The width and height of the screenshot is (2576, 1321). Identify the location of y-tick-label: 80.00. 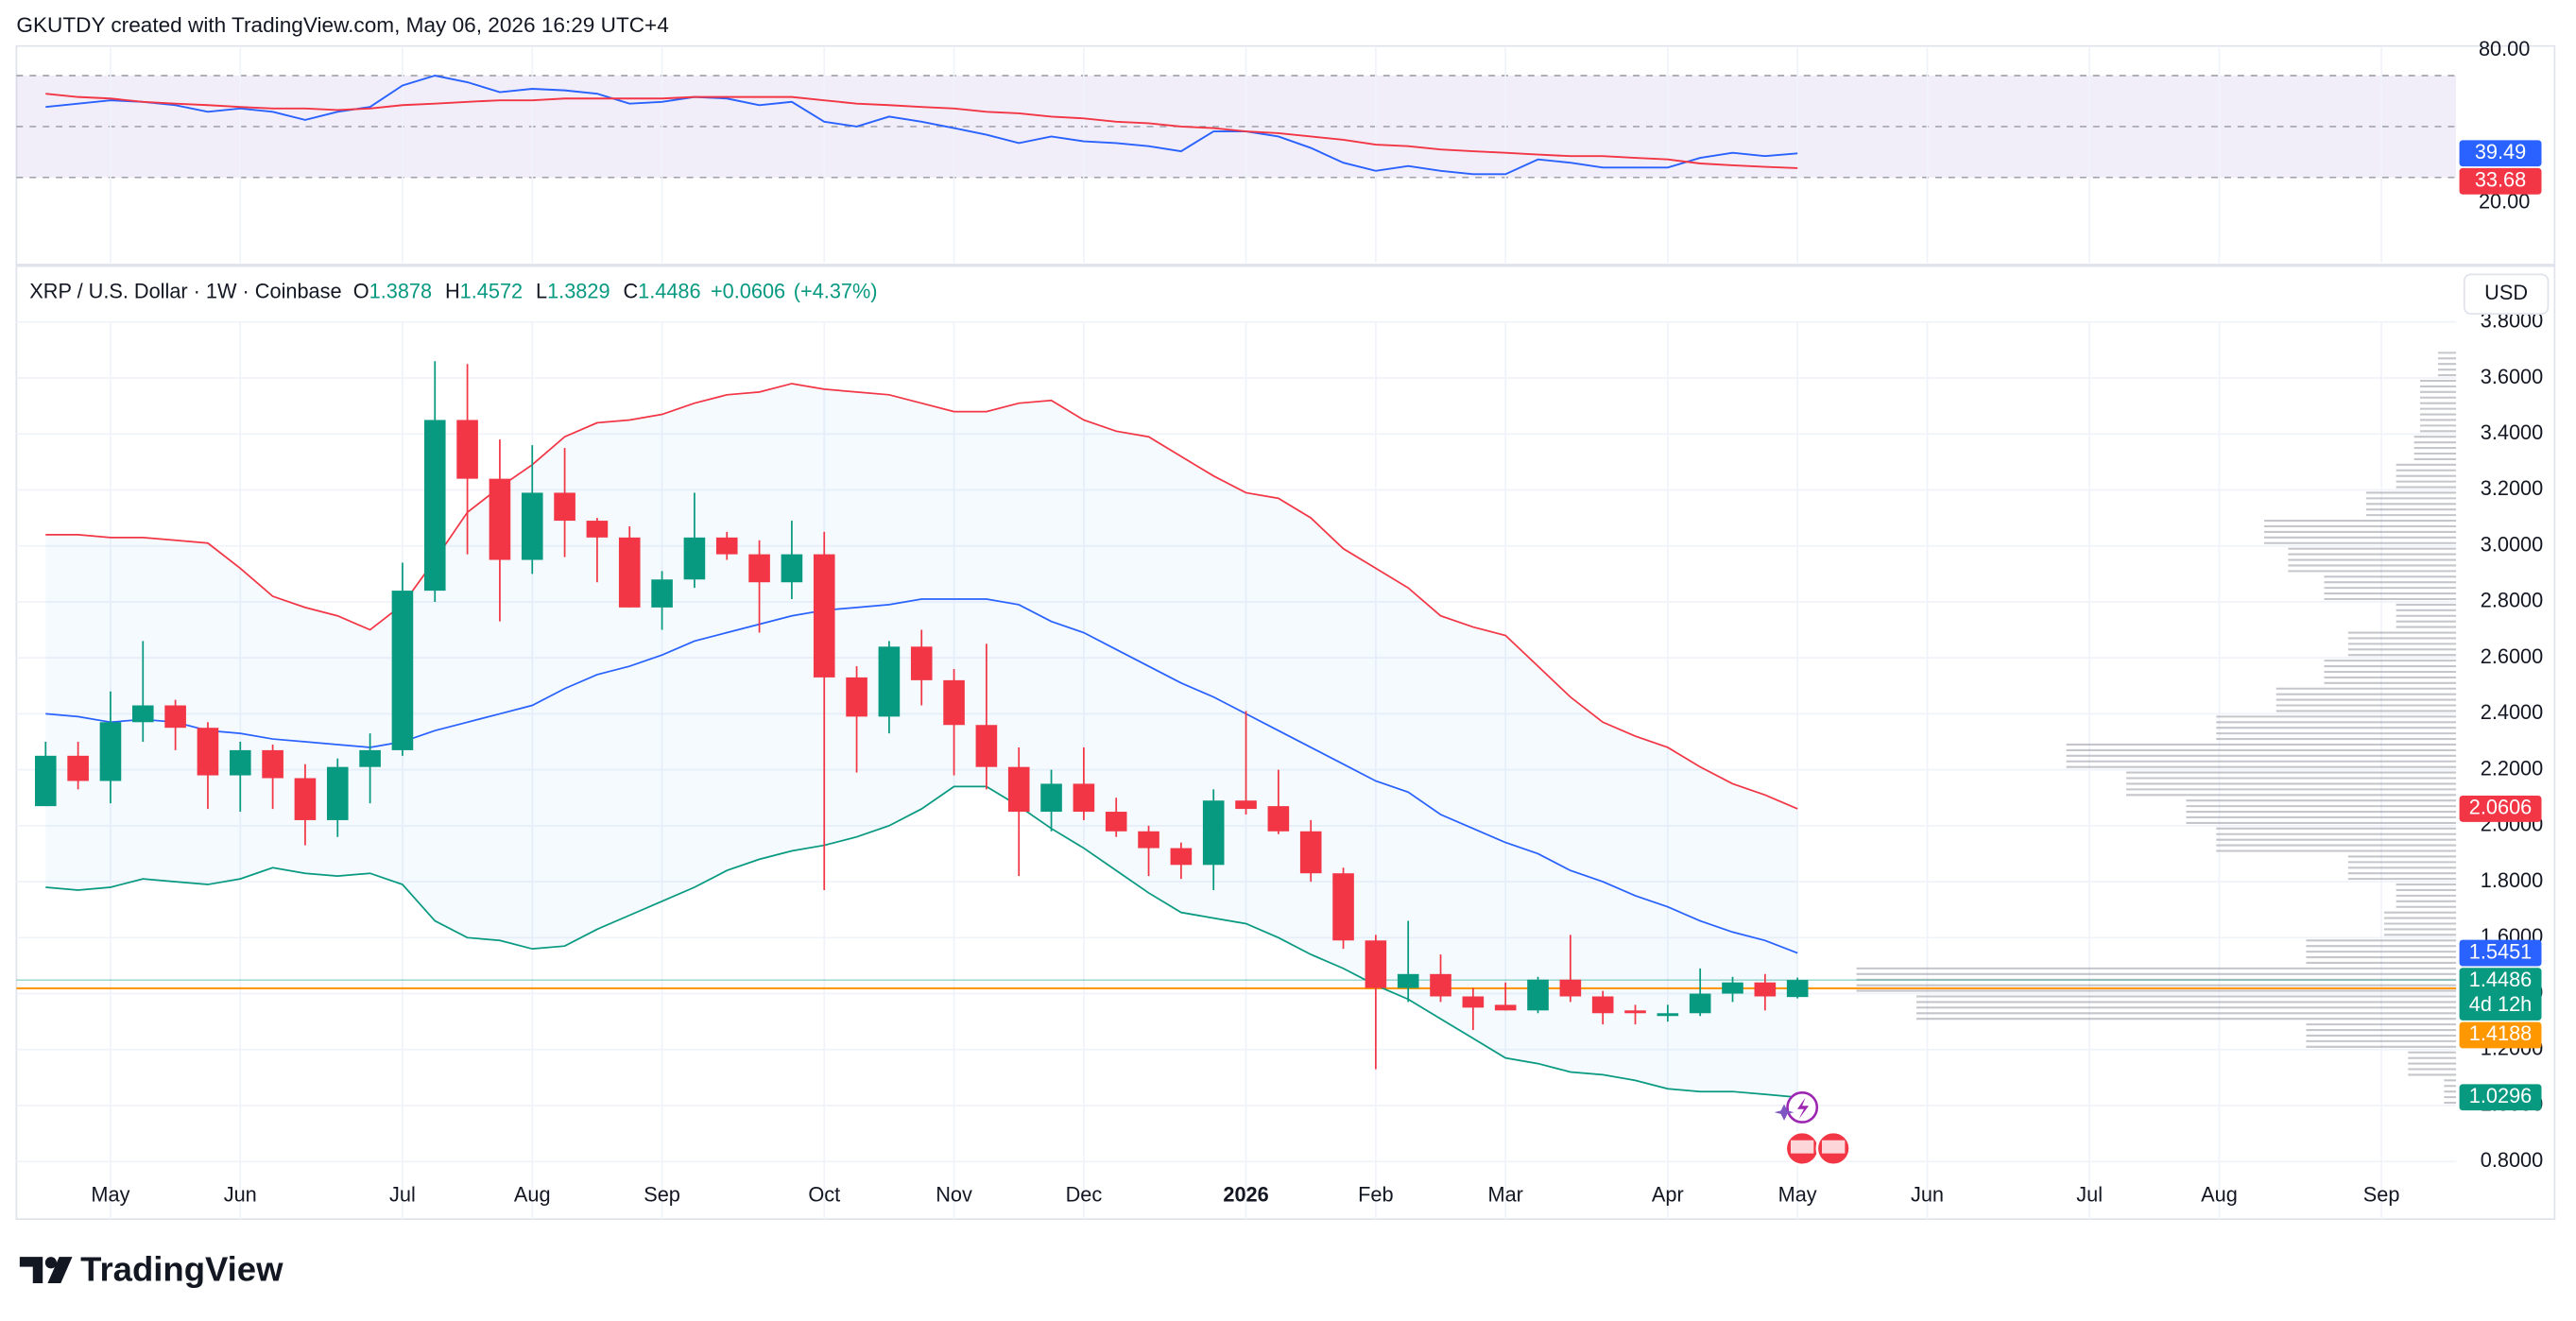
(2504, 48).